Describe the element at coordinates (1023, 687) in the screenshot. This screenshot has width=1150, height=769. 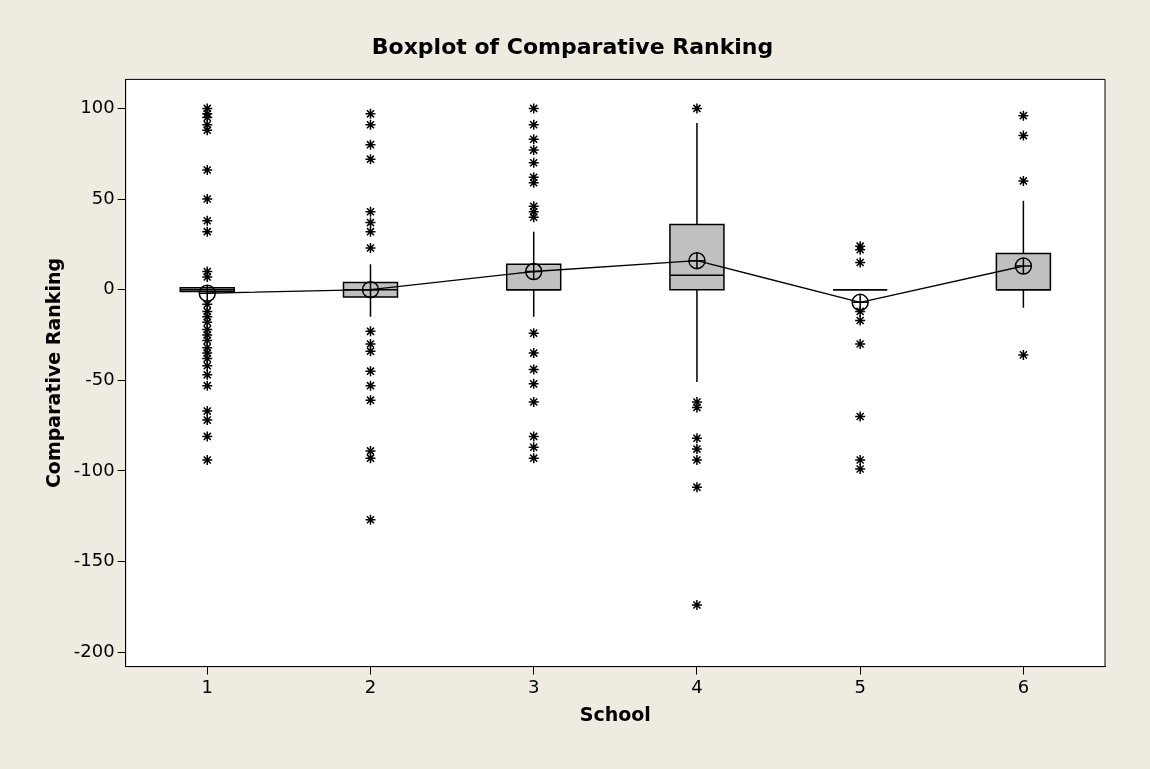
I see `x-tick-label: 6` at that location.